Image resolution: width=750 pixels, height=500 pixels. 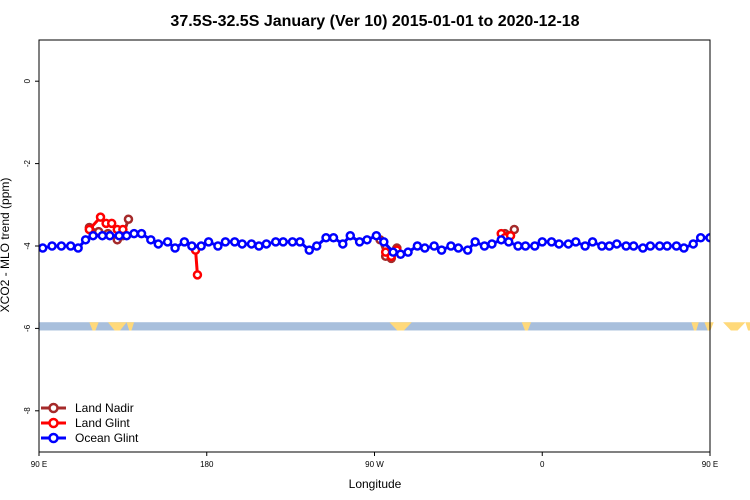 What do you see at coordinates (27, 328) in the screenshot?
I see `y-tick-label: -6` at bounding box center [27, 328].